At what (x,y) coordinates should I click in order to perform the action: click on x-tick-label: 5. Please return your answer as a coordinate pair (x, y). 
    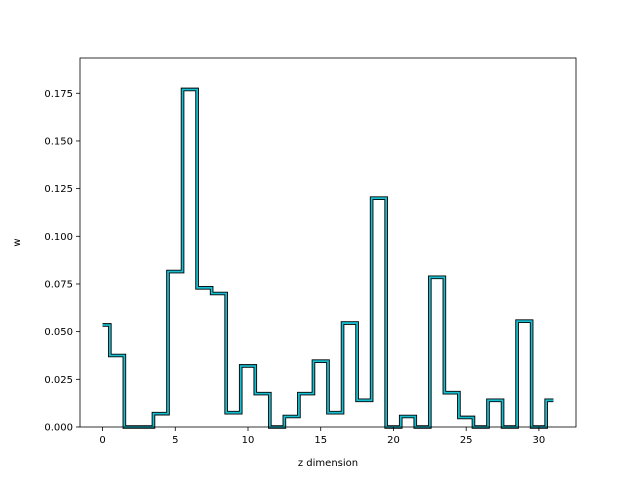
    Looking at the image, I should click on (175, 440).